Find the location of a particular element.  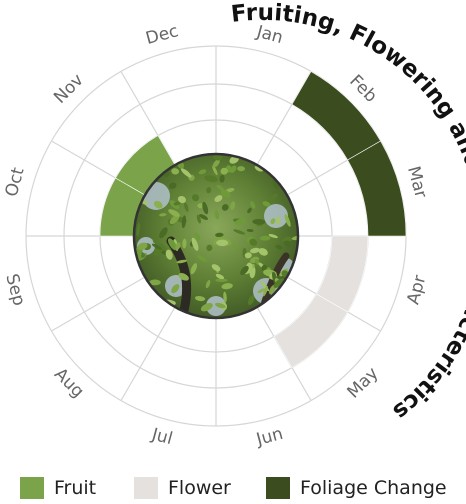

month-label-nov: Nov is located at coordinates (69, 89).